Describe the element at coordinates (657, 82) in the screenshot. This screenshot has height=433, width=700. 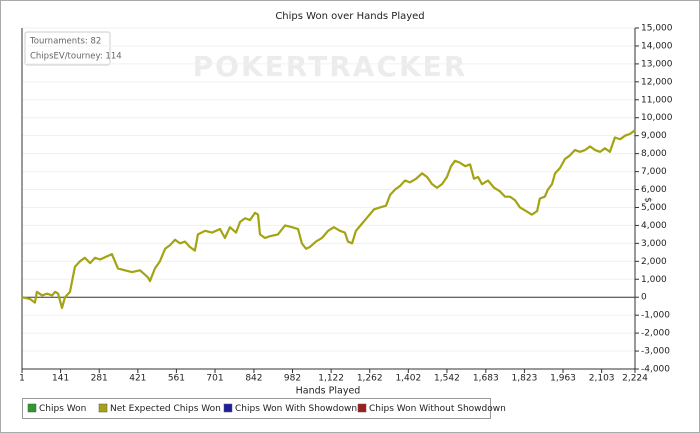
I see `y-tick-label: 12,000` at that location.